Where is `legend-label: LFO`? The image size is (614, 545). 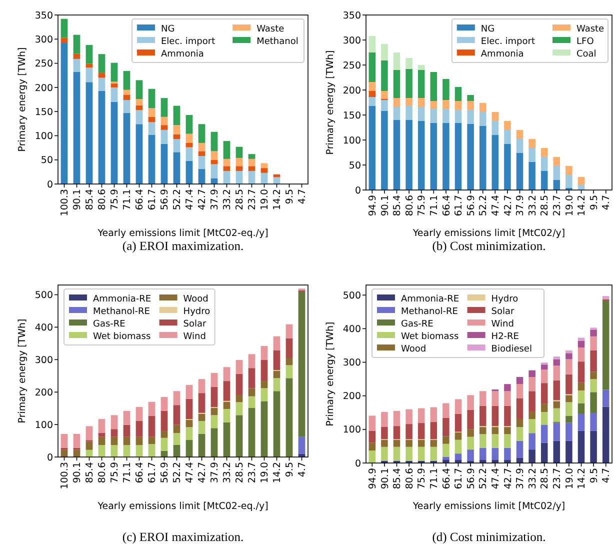
legend-label: LFO is located at coordinates (585, 42).